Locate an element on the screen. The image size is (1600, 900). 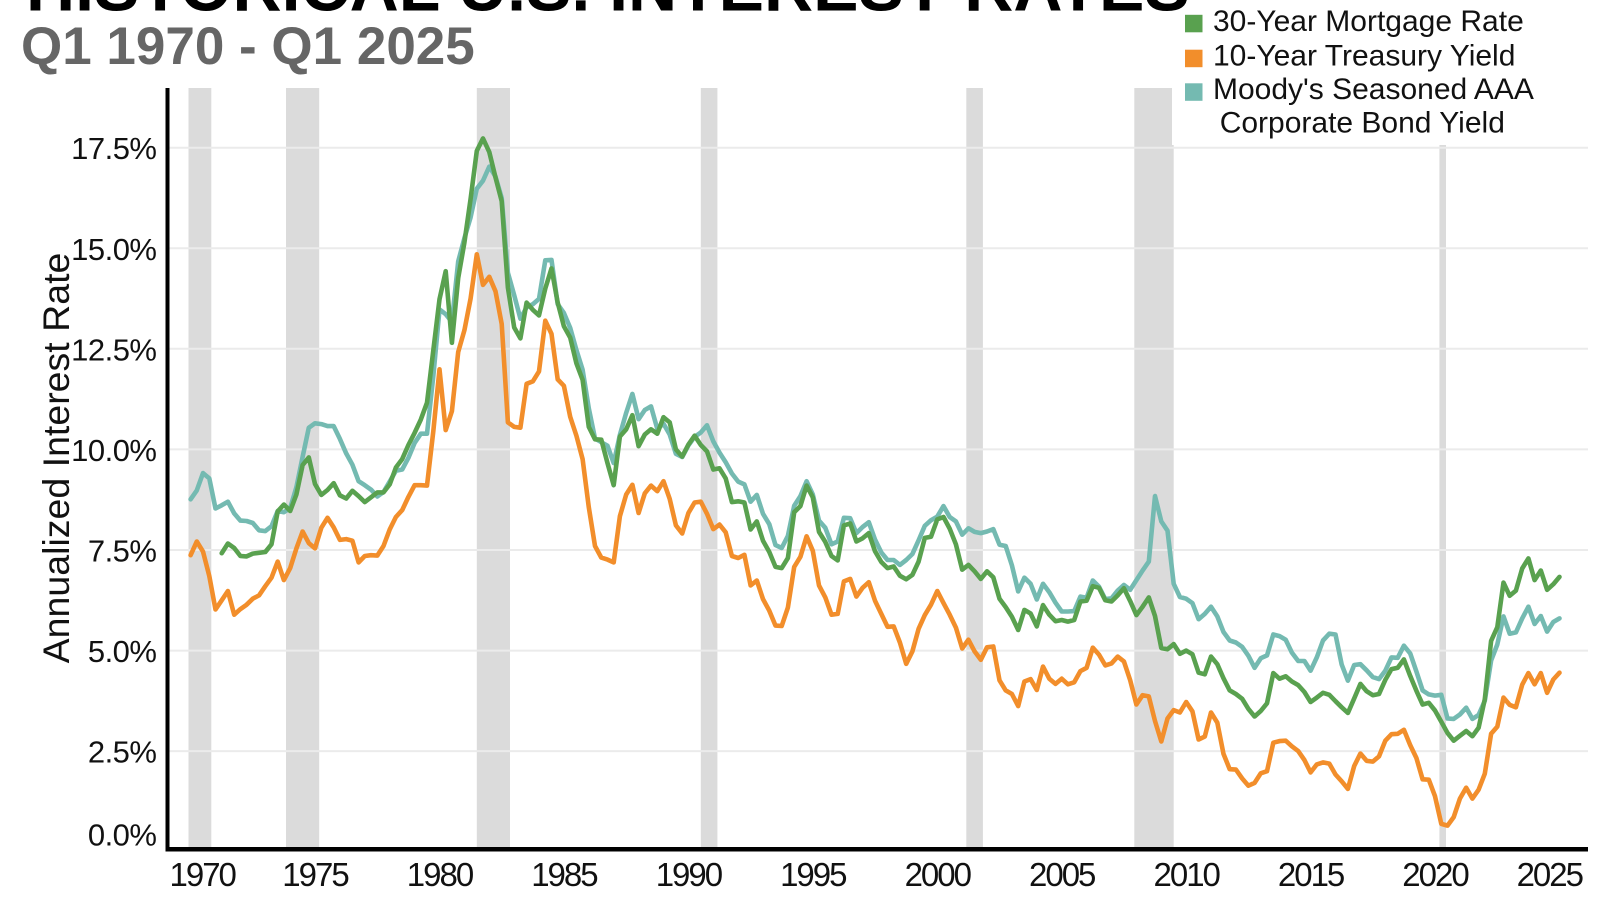
svg-text: 2015 is located at coordinates (1311, 874).